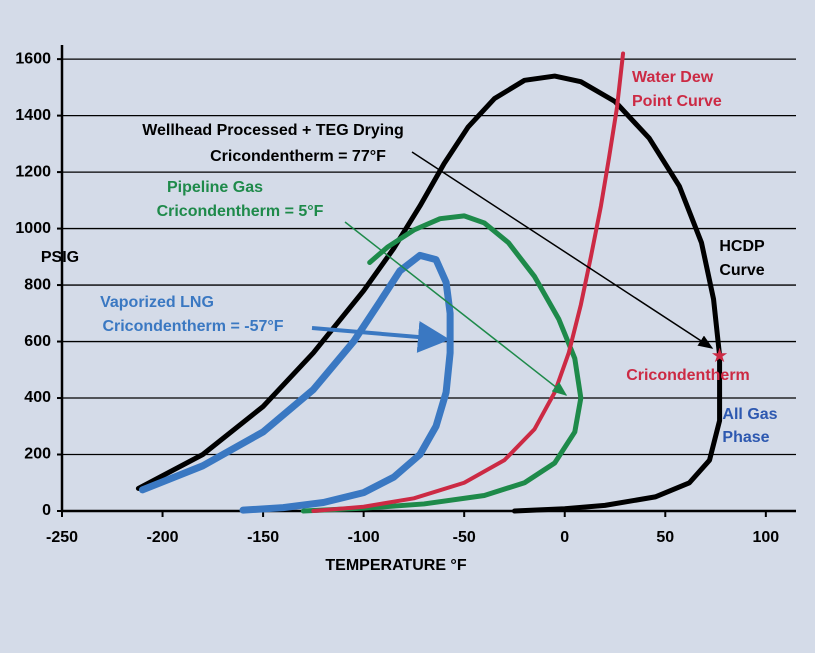  I want to click on x-tick-label: 100, so click(765, 537).